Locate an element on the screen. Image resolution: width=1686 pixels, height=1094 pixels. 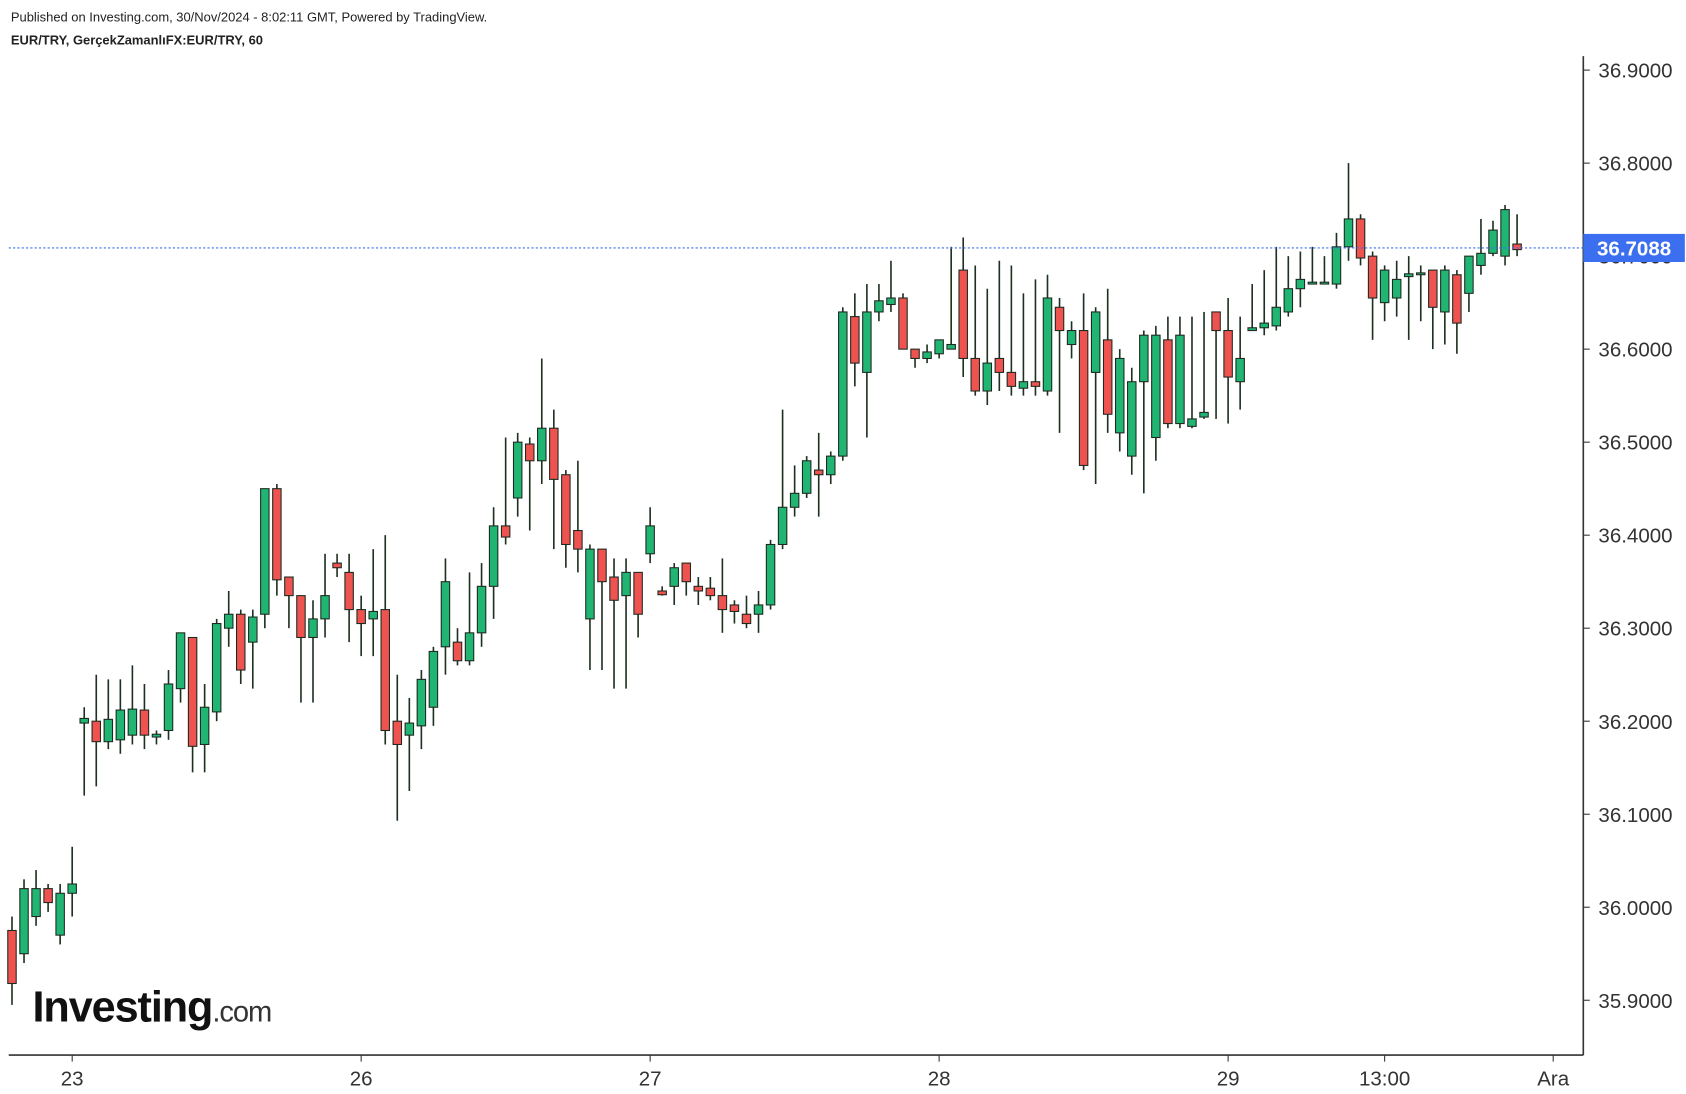
x-tick-label: 28 is located at coordinates (939, 1078).